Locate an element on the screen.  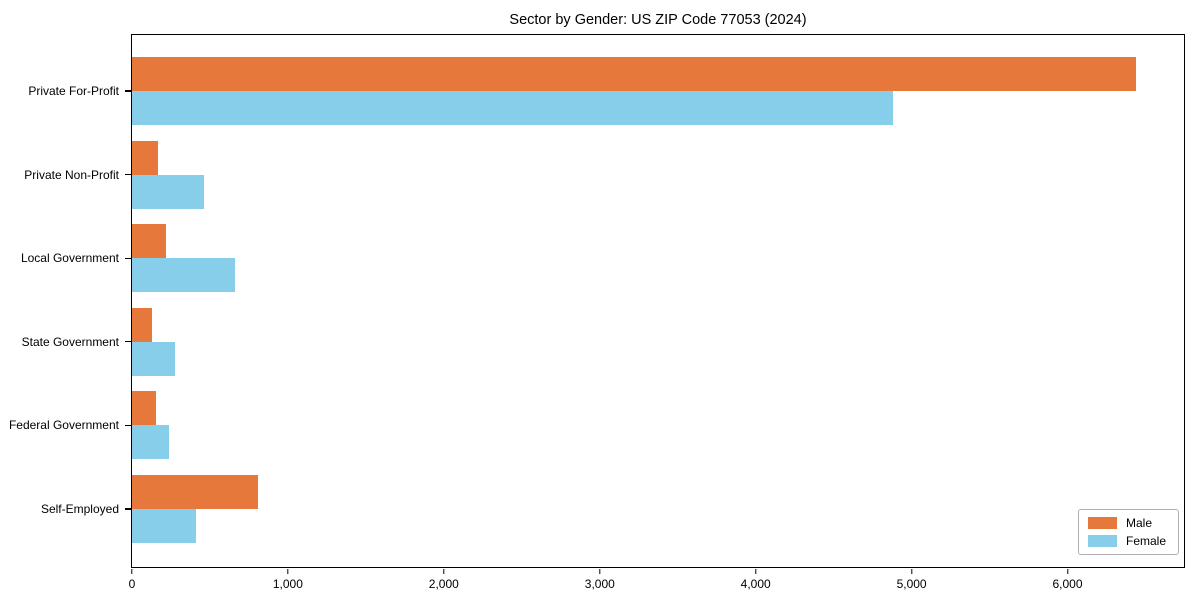
legend-swatch-female is located at coordinates (1102, 541).